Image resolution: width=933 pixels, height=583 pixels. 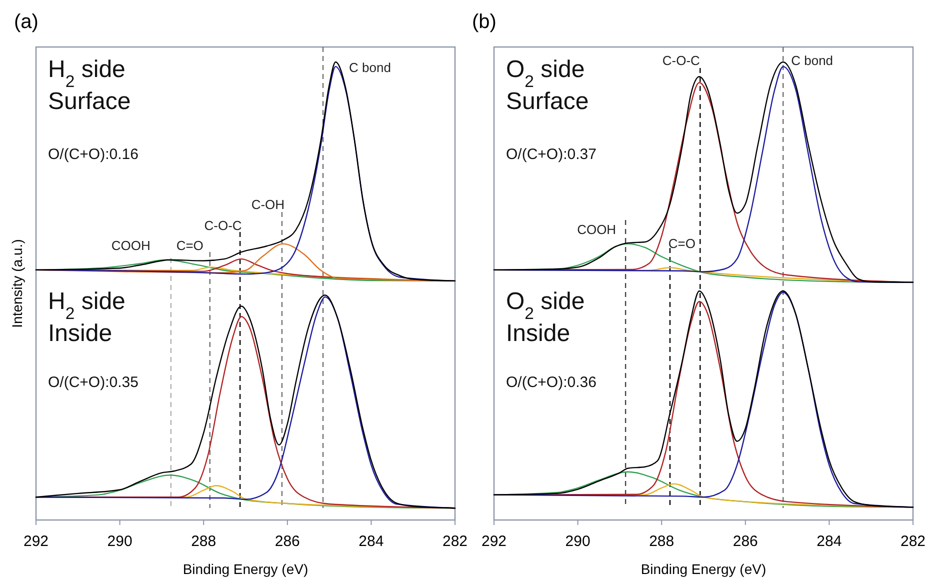 What do you see at coordinates (93, 382) in the screenshot?
I see `annotation: O/(C+O):0.35` at bounding box center [93, 382].